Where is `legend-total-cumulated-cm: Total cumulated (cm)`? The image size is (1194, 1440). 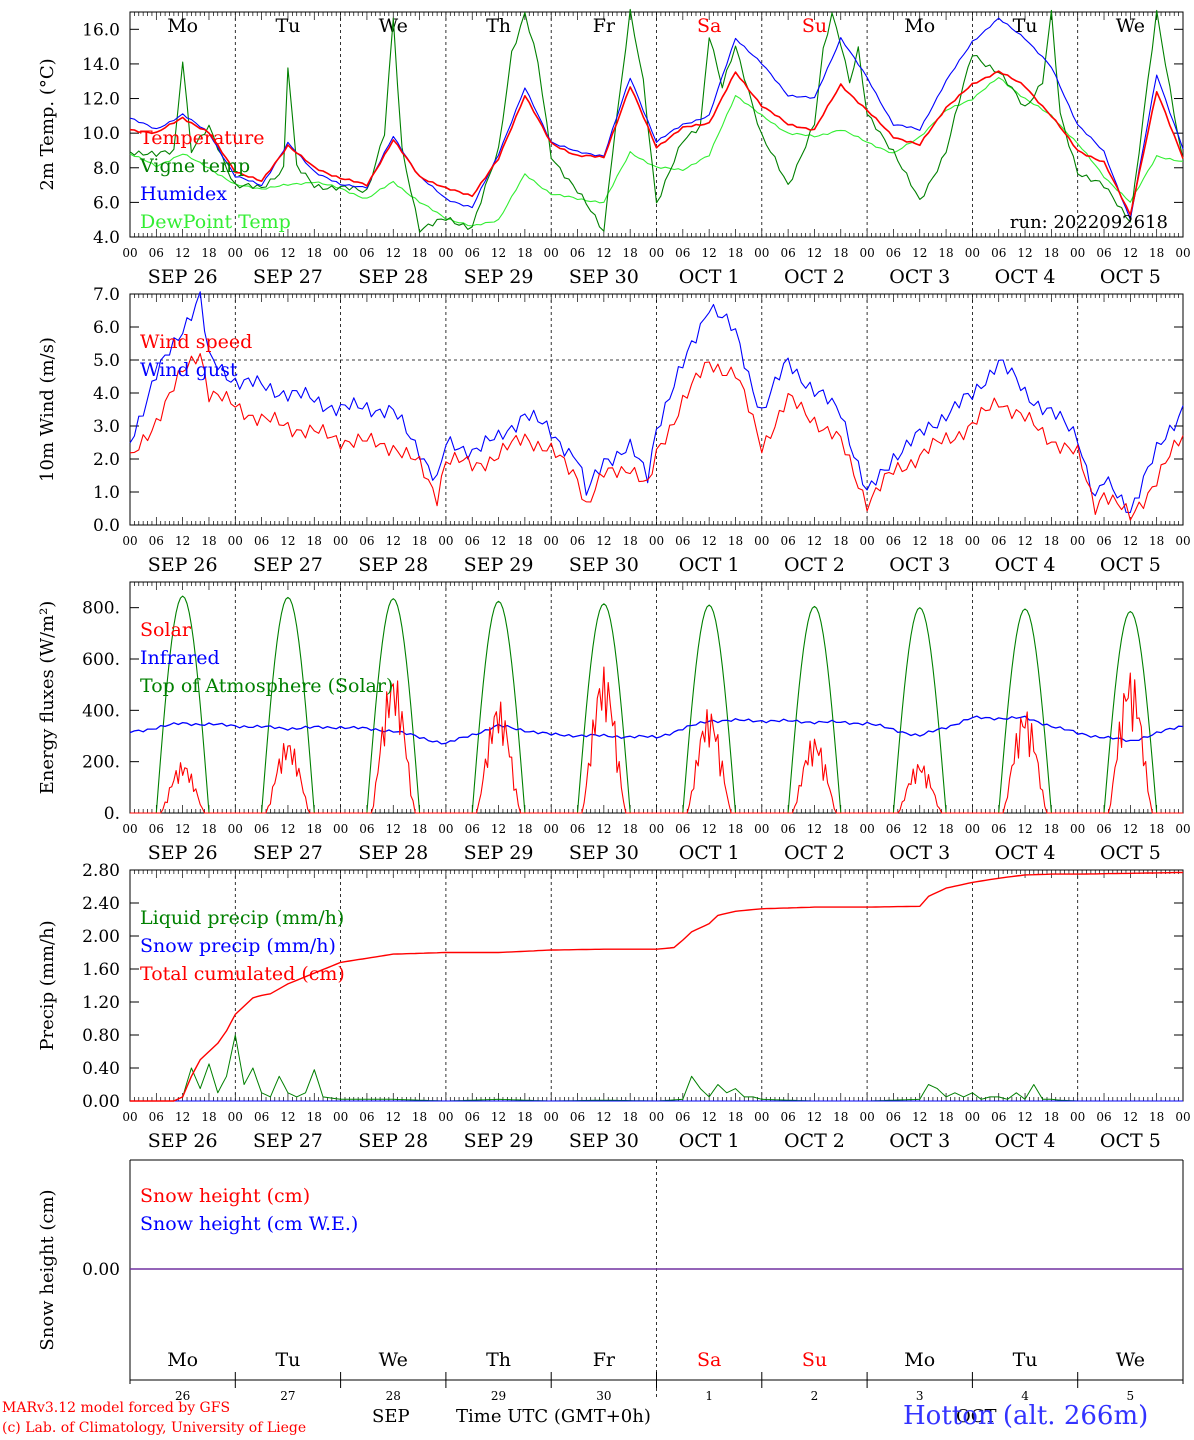
legend-total-cumulated-cm: Total cumulated (cm) is located at coordinates (242, 974).